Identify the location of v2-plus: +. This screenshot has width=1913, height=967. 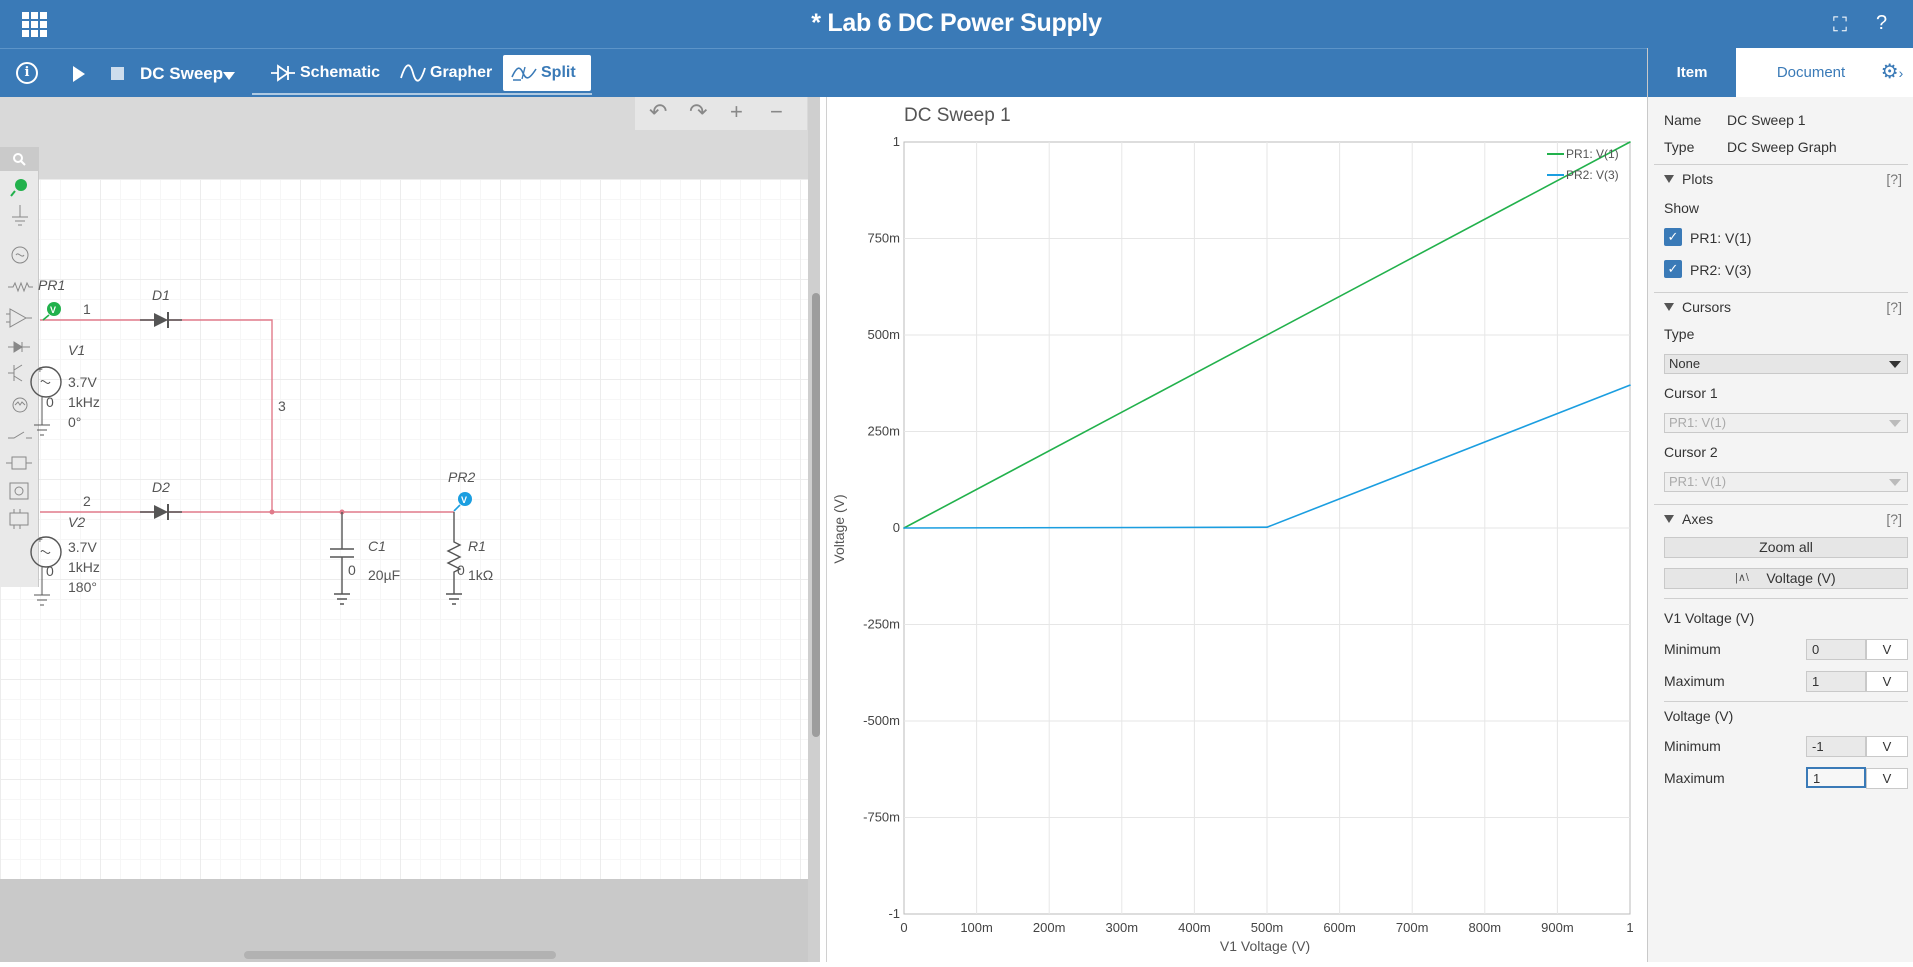
(40, 540).